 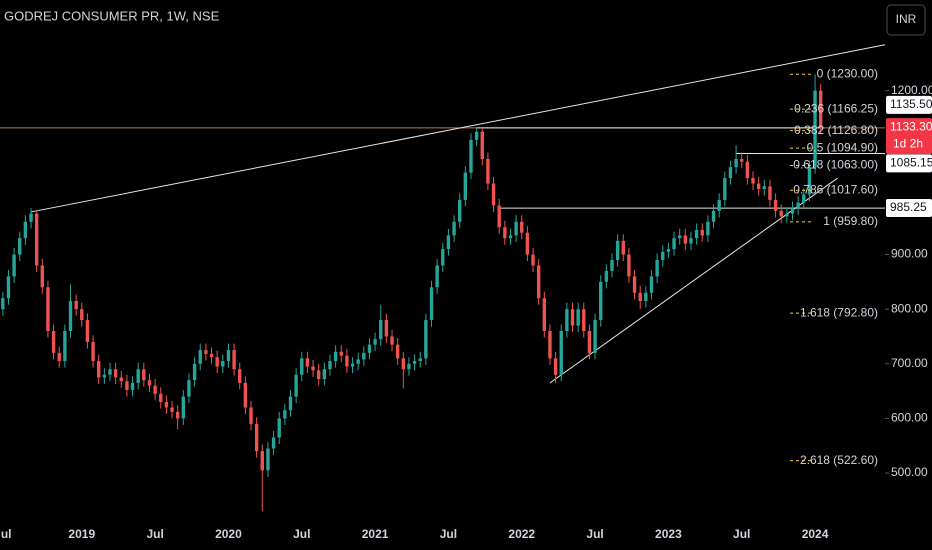 I want to click on fib-label: 0.5 (1094.90), so click(x=842, y=147).